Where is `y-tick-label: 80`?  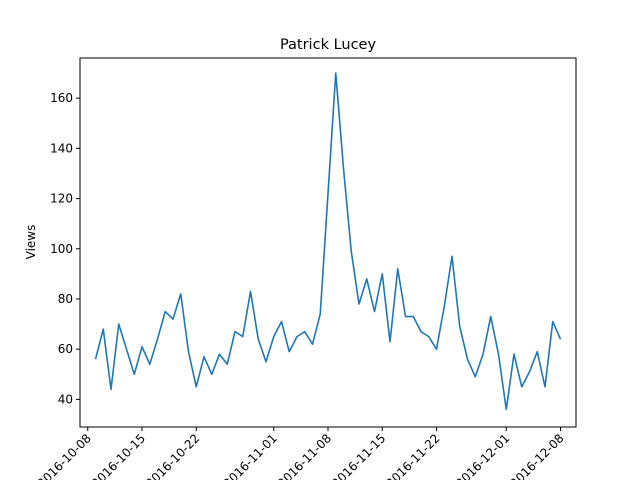
y-tick-label: 80 is located at coordinates (65, 299).